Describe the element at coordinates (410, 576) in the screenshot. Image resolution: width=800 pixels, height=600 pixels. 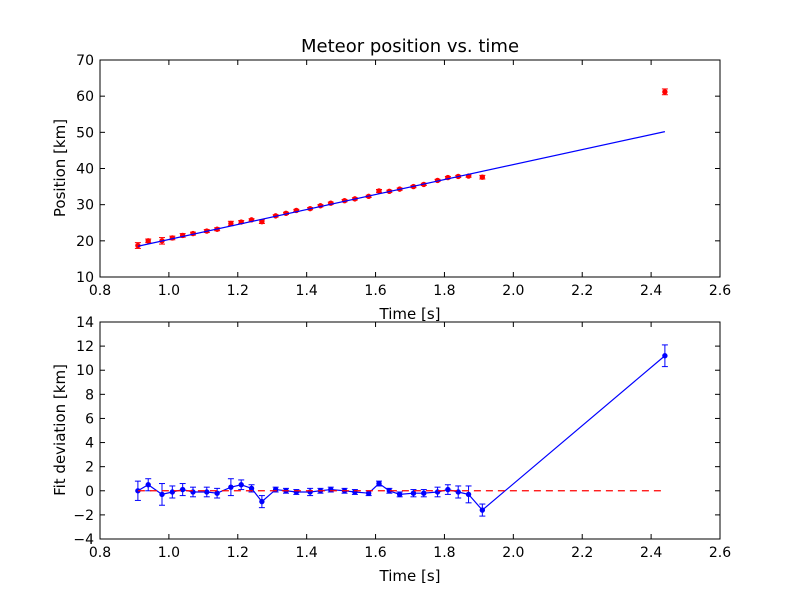
I see `deviation-plot-xlabel: Time [s]` at that location.